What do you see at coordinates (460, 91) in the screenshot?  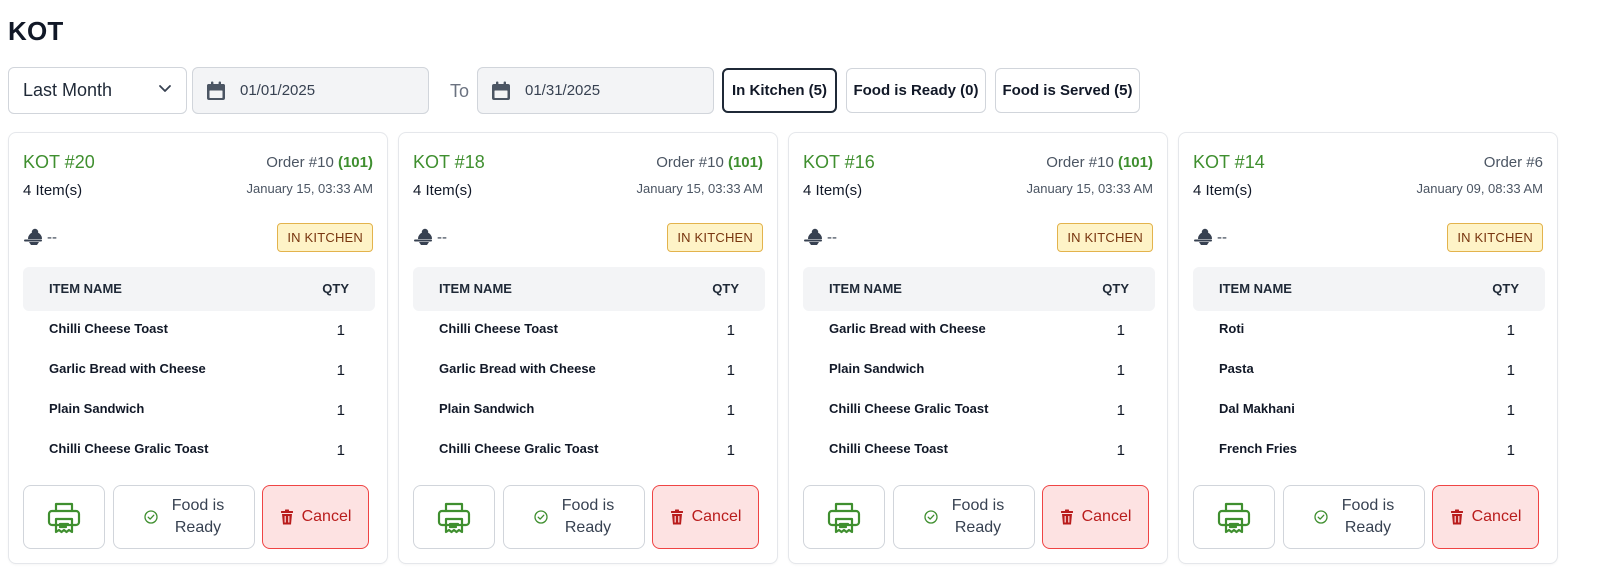 I see `to-label: To` at bounding box center [460, 91].